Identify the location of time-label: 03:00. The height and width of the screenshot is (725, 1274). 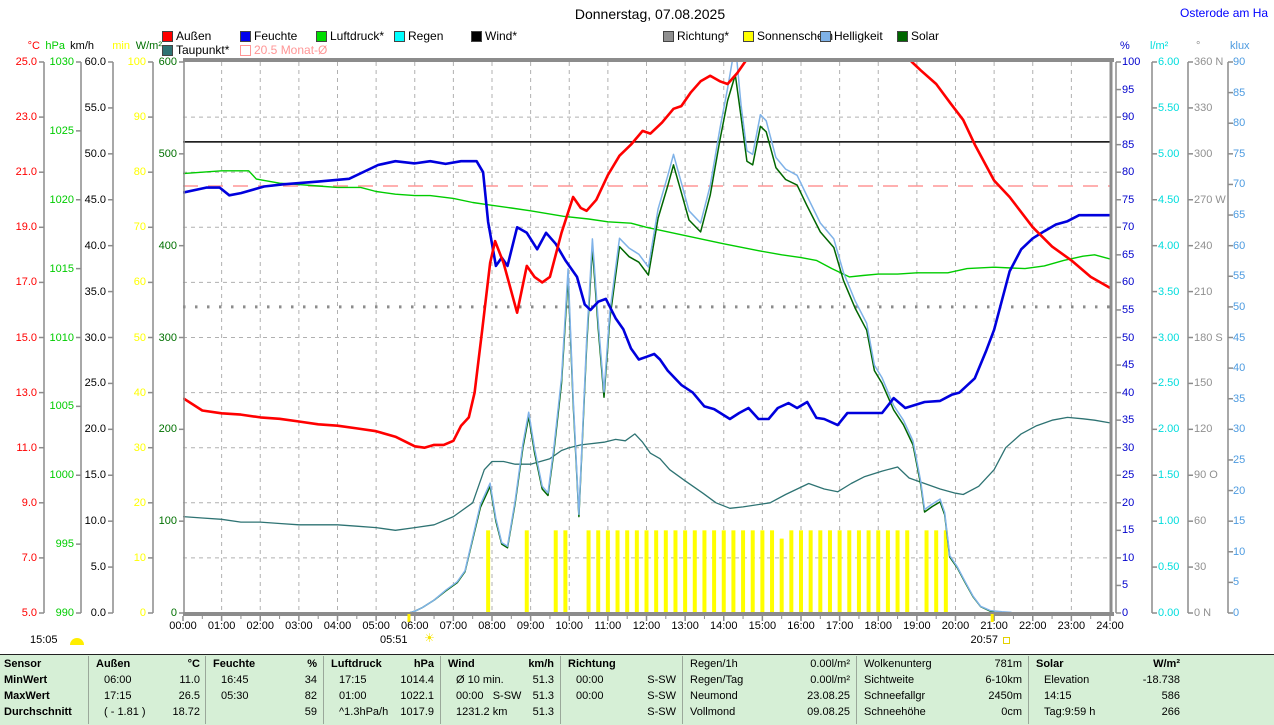
(299, 626).